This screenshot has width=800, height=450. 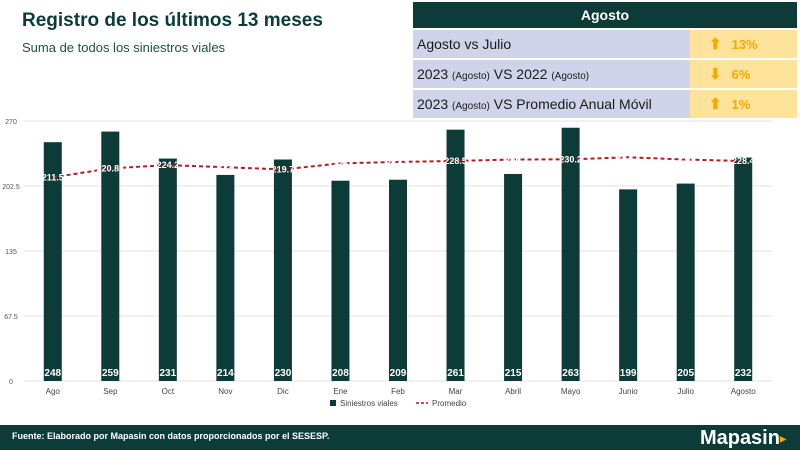 What do you see at coordinates (110, 373) in the screenshot?
I see `bar-value-label: 259` at bounding box center [110, 373].